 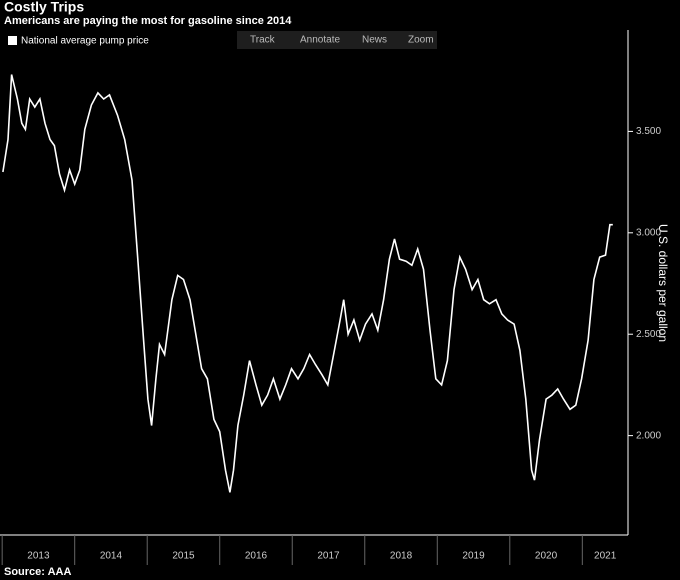 I want to click on toolbar-button: News, so click(x=374, y=40).